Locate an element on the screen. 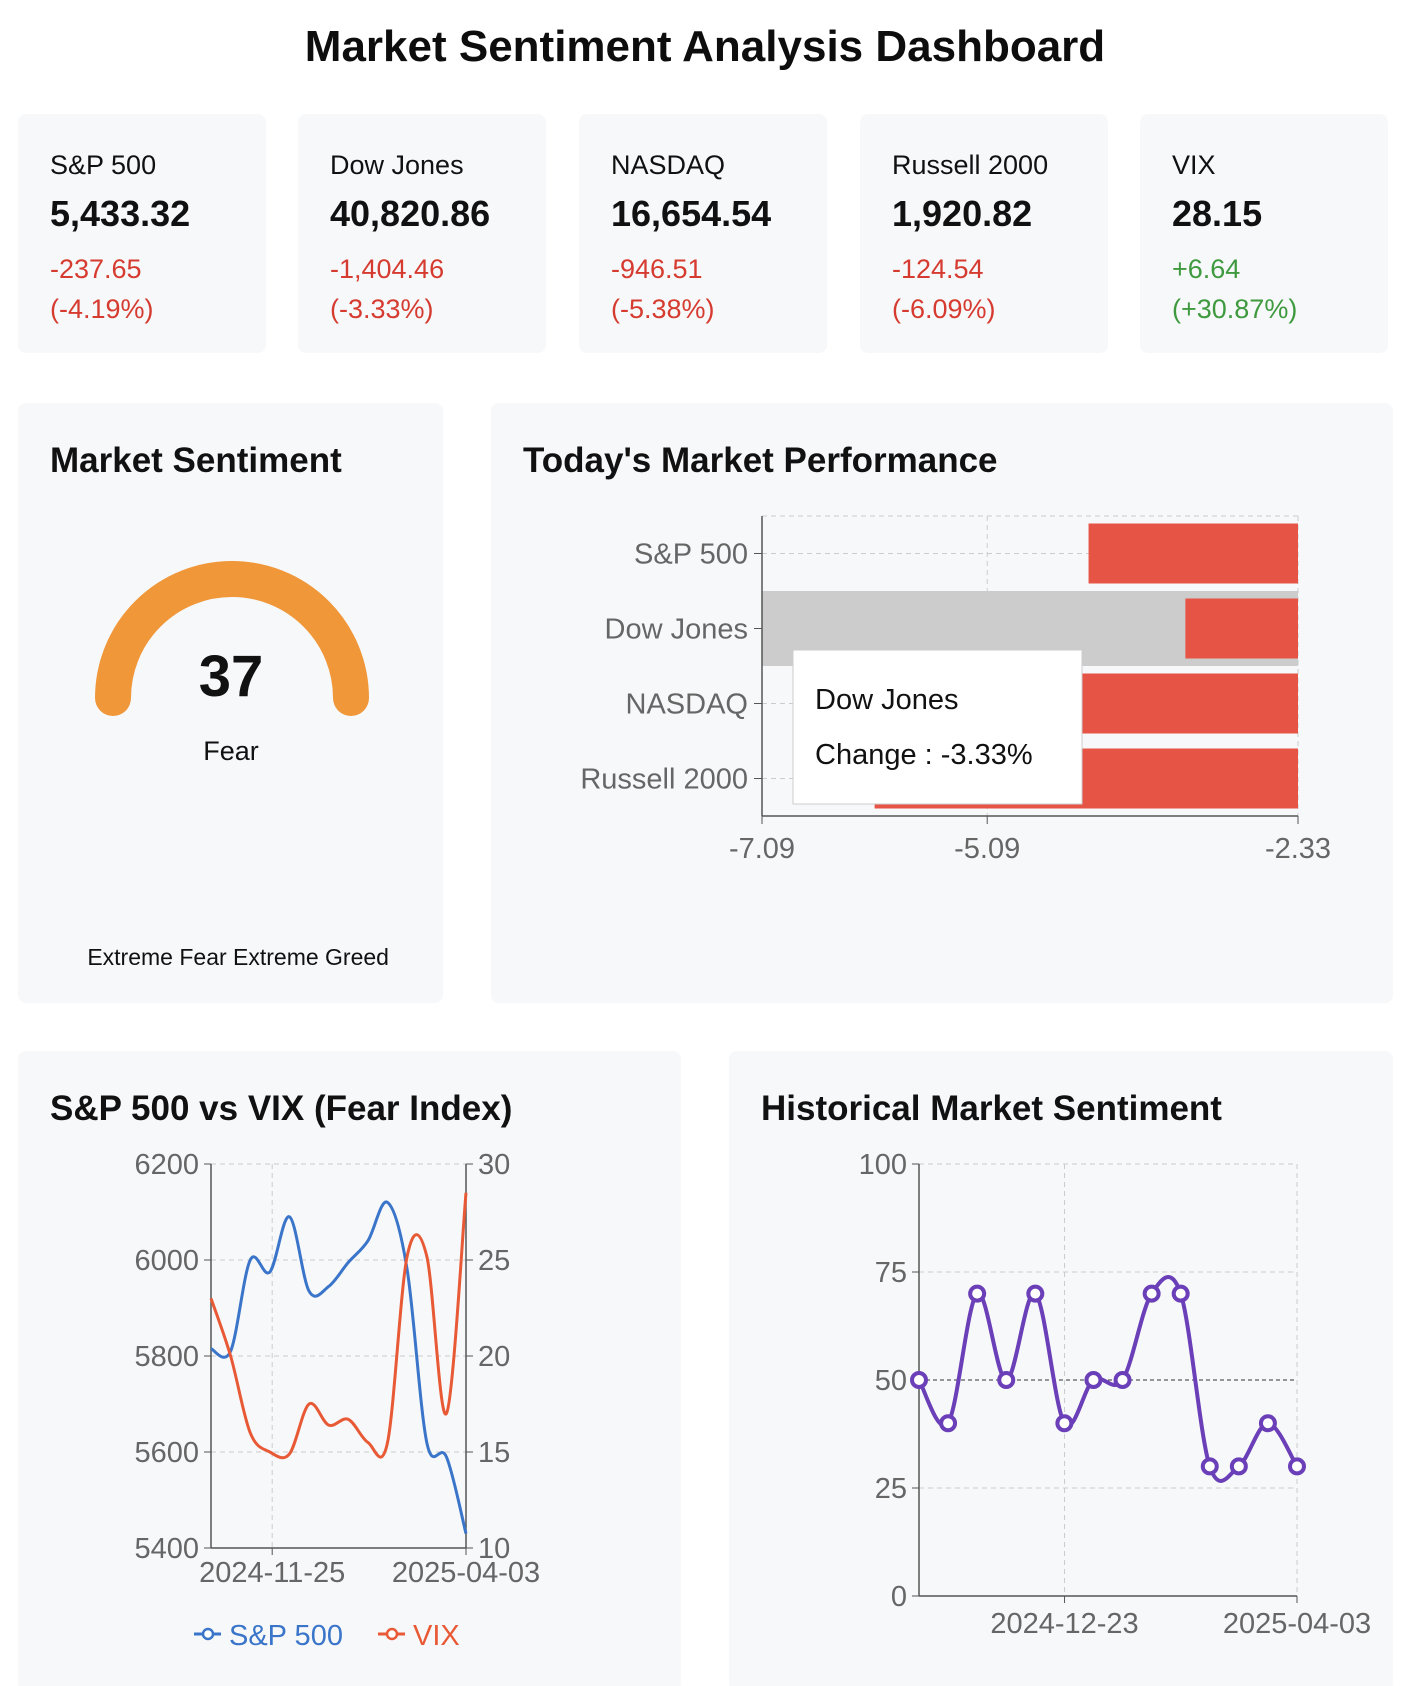 This screenshot has width=1422, height=1686. gauge-label: Fear is located at coordinates (231, 751).